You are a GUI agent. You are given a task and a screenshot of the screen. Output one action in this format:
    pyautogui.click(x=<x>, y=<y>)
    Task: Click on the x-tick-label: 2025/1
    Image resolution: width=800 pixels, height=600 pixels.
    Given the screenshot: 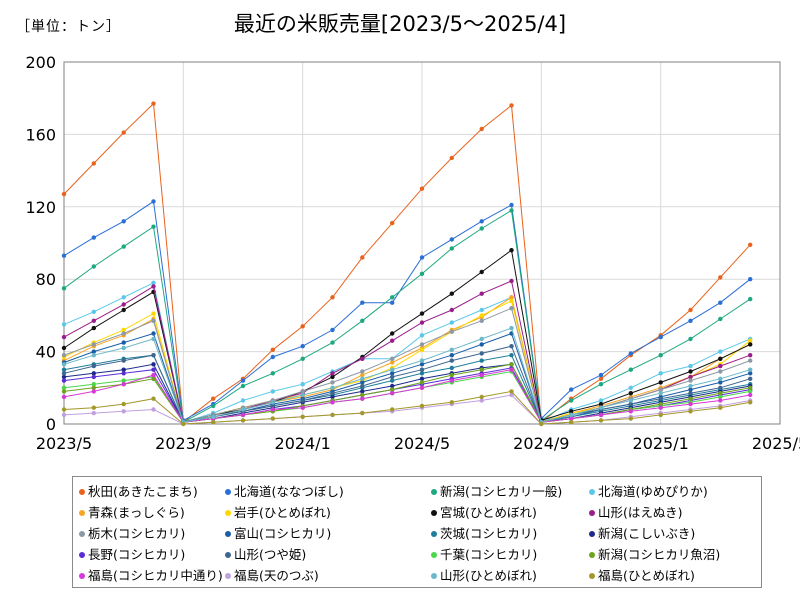 What is the action you would take?
    pyautogui.click(x=661, y=443)
    